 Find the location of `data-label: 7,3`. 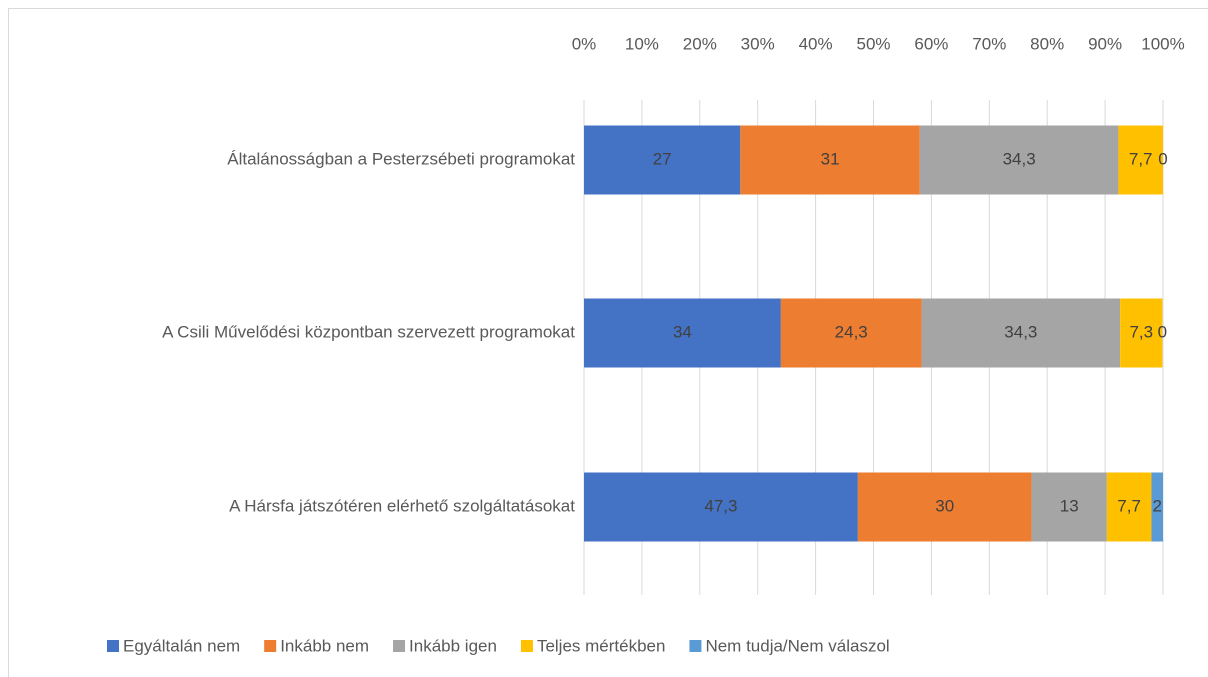

data-label: 7,3 is located at coordinates (1141, 331).